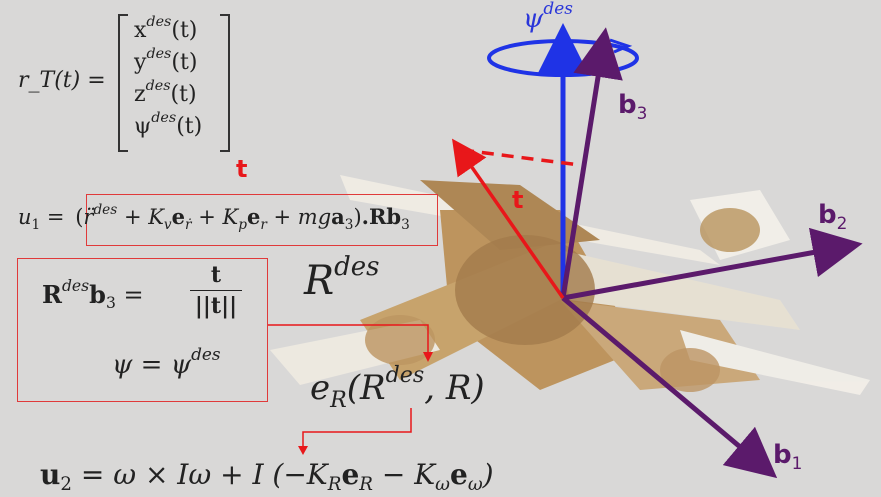 The height and width of the screenshot is (497, 881). Describe the element at coordinates (166, 60) in the screenshot. I see `traj-entry-y: ydes(t)` at that location.